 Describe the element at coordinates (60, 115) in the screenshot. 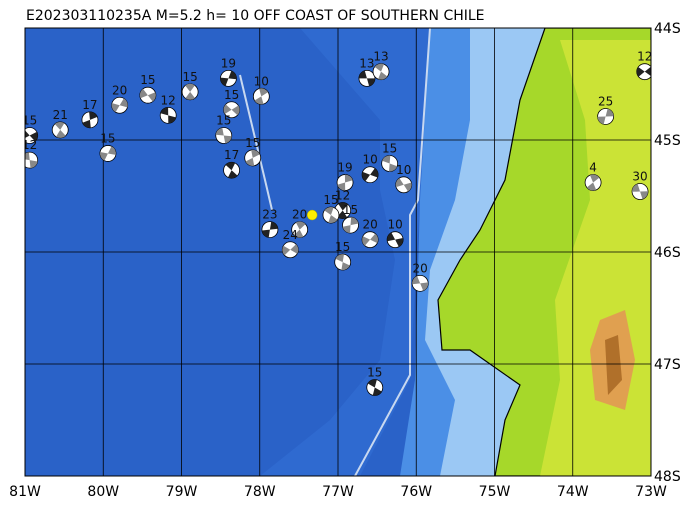

I see `depth-label: 21` at that location.